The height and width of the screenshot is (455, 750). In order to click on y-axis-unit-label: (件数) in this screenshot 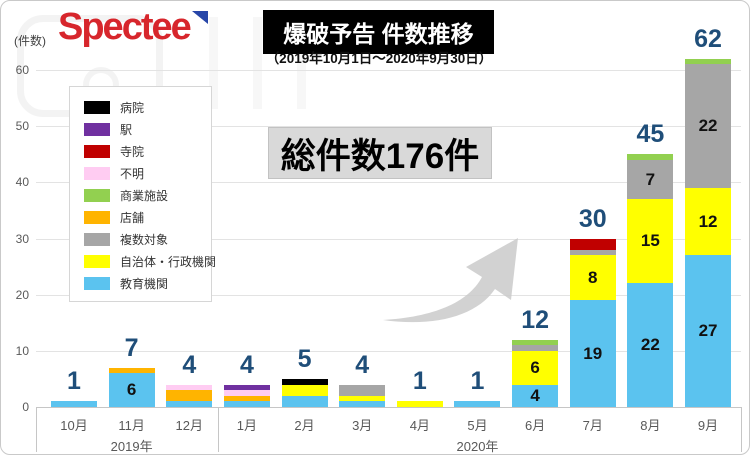, I will do `click(30, 41)`.